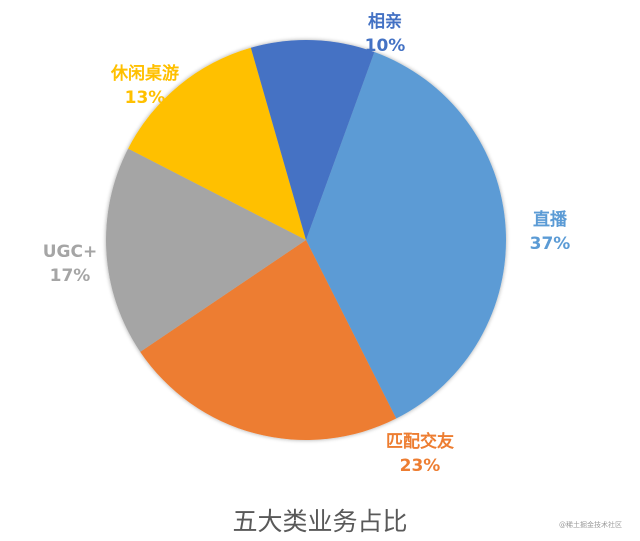  I want to click on label-live-name: 直播, so click(550, 220).